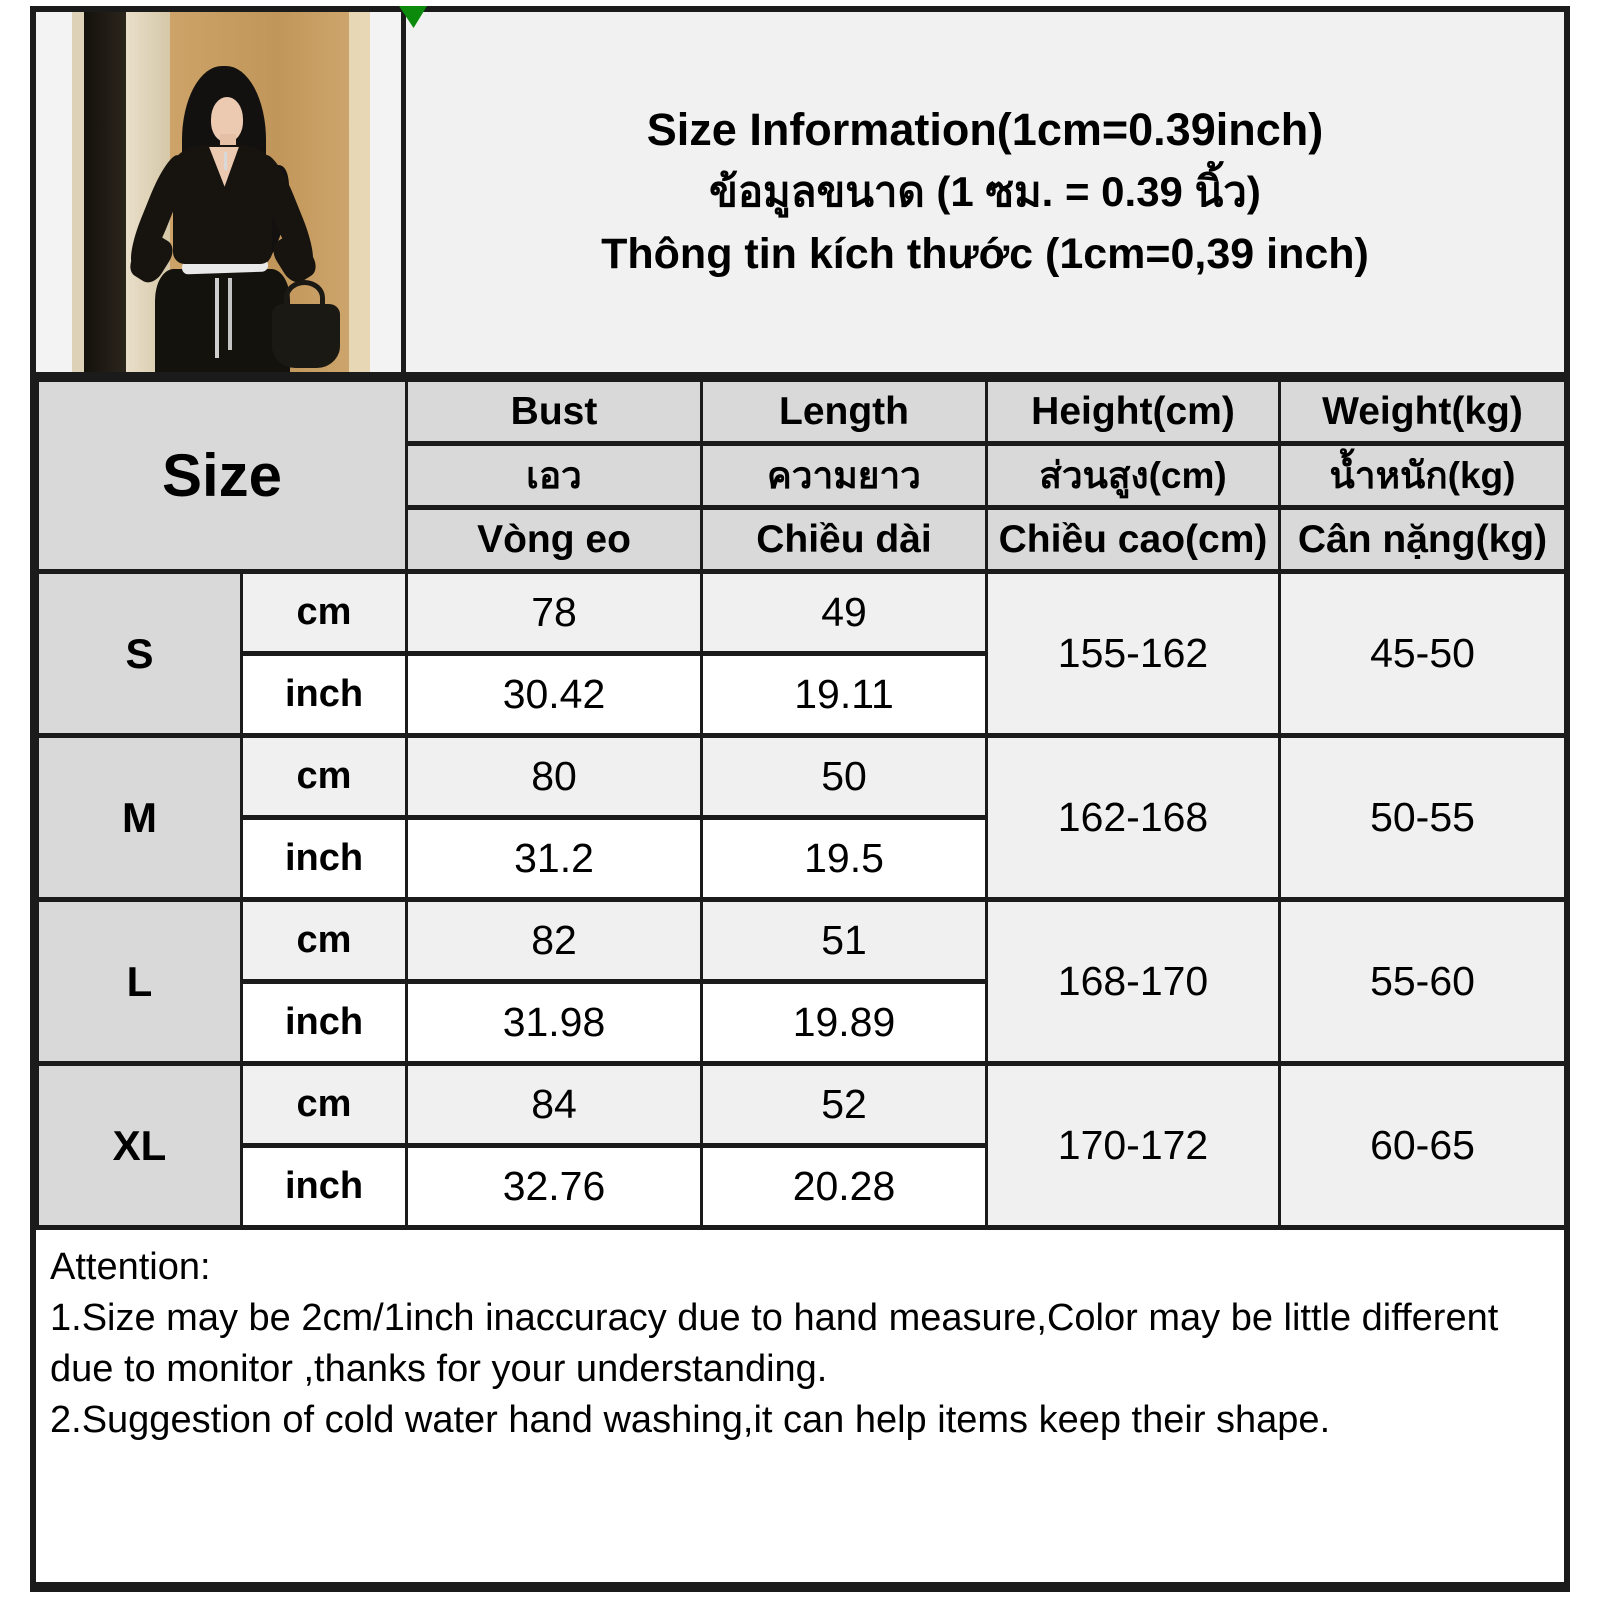 This screenshot has height=1600, width=1600. I want to click on col-header-bust-en: Bust, so click(554, 411).